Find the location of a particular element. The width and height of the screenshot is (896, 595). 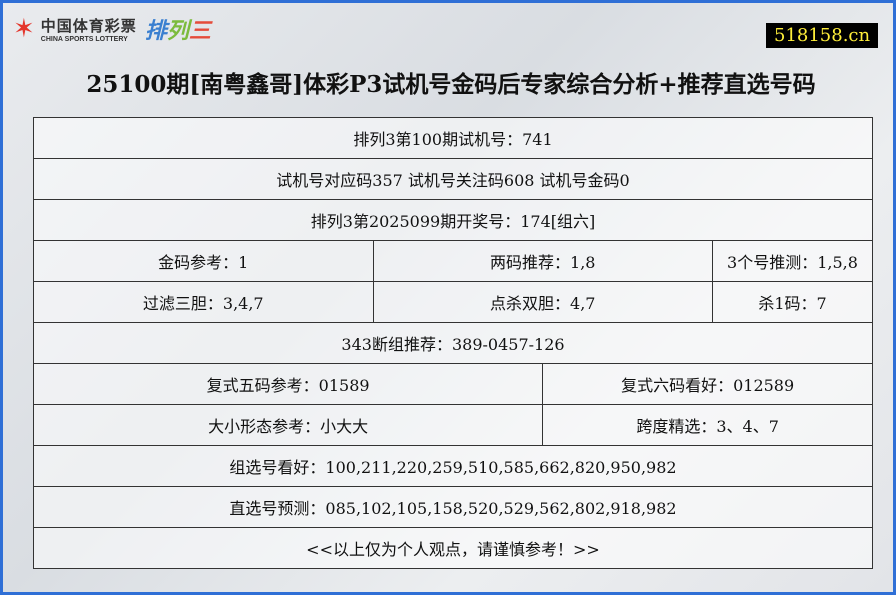

size-pattern: 大小形态参考：小大大 is located at coordinates (288, 425).